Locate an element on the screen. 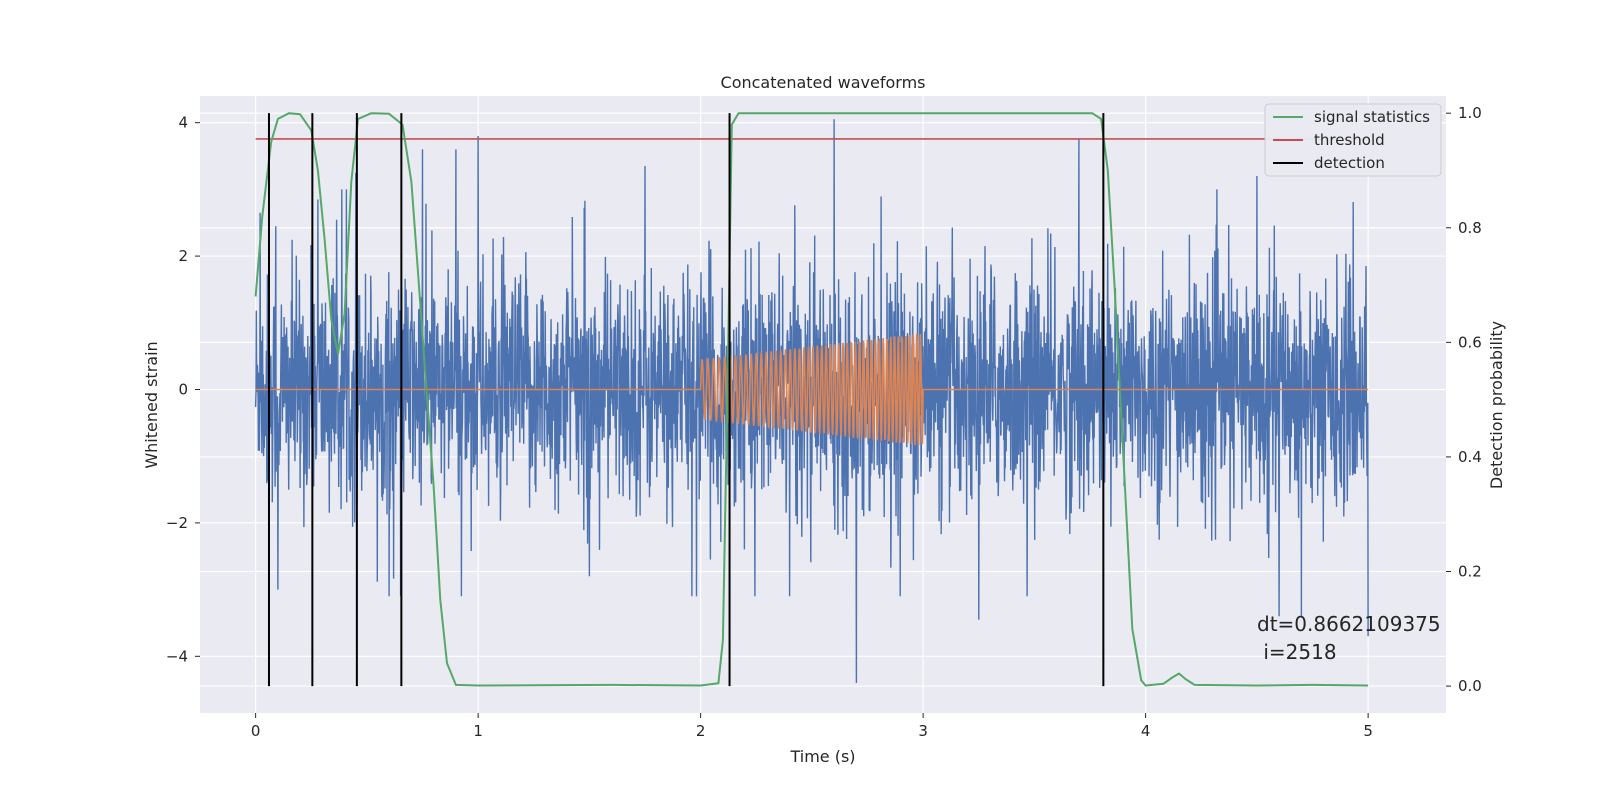 The image size is (1600, 800). y-tick-label: −2 is located at coordinates (177, 523).